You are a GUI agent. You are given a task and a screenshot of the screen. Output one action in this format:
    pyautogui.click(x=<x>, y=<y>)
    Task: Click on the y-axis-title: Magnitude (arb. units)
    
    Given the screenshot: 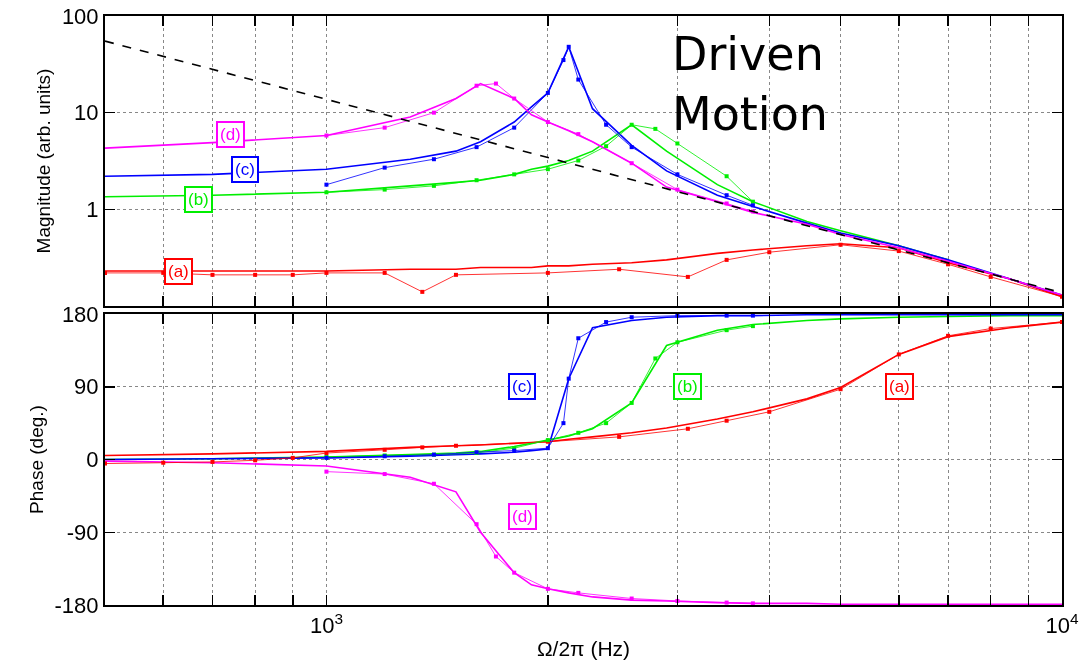 What is the action you would take?
    pyautogui.click(x=44, y=161)
    